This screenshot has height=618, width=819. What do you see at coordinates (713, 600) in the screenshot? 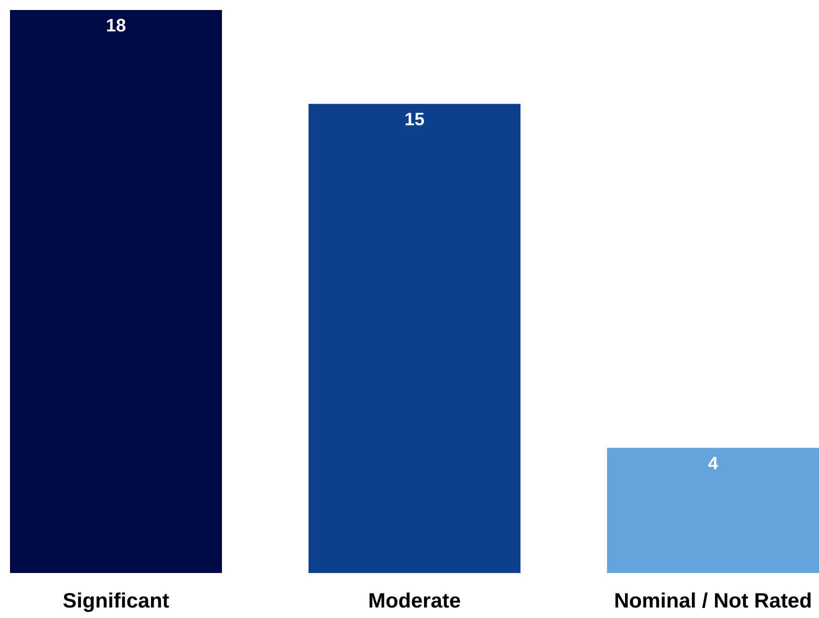
I see `x-tick-label: Nominal / Not Rated` at bounding box center [713, 600].